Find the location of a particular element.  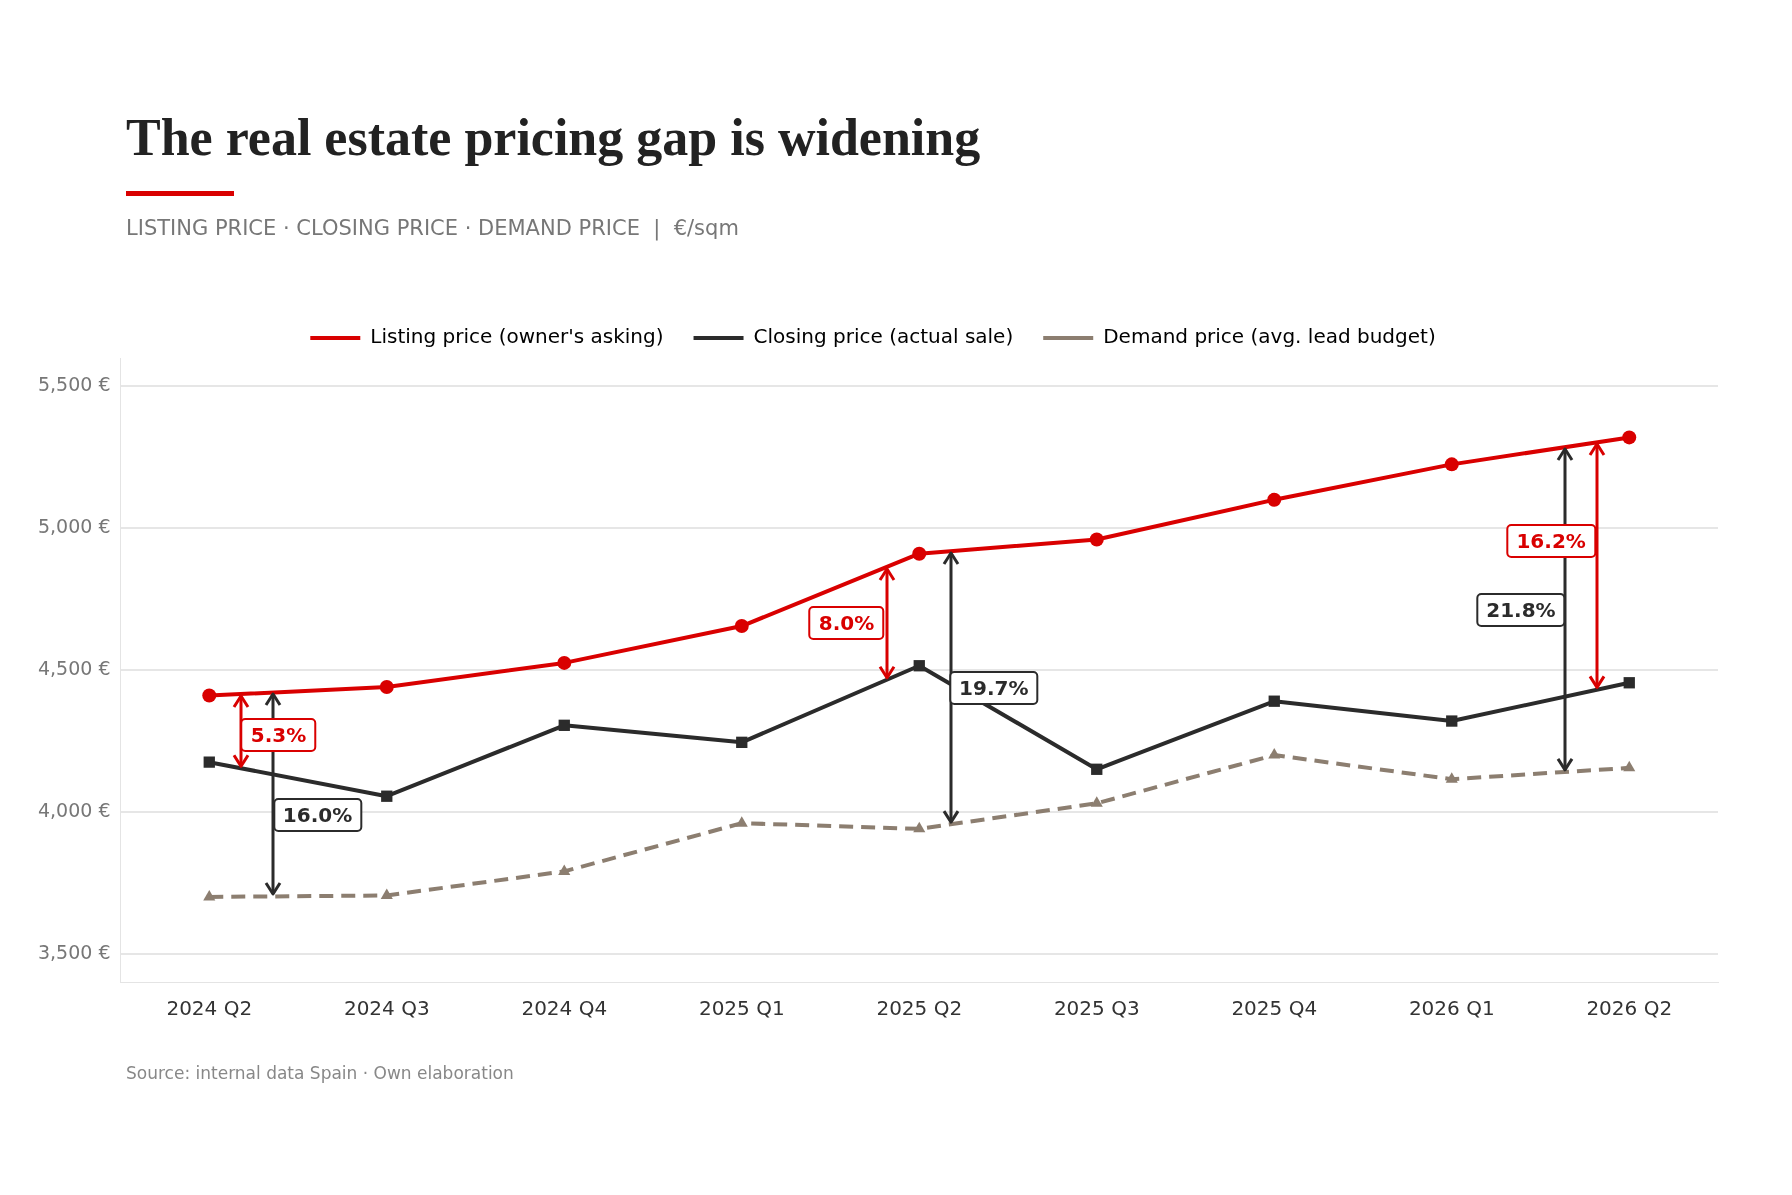

x-tick-label: 2024 Q4 is located at coordinates (564, 1008).